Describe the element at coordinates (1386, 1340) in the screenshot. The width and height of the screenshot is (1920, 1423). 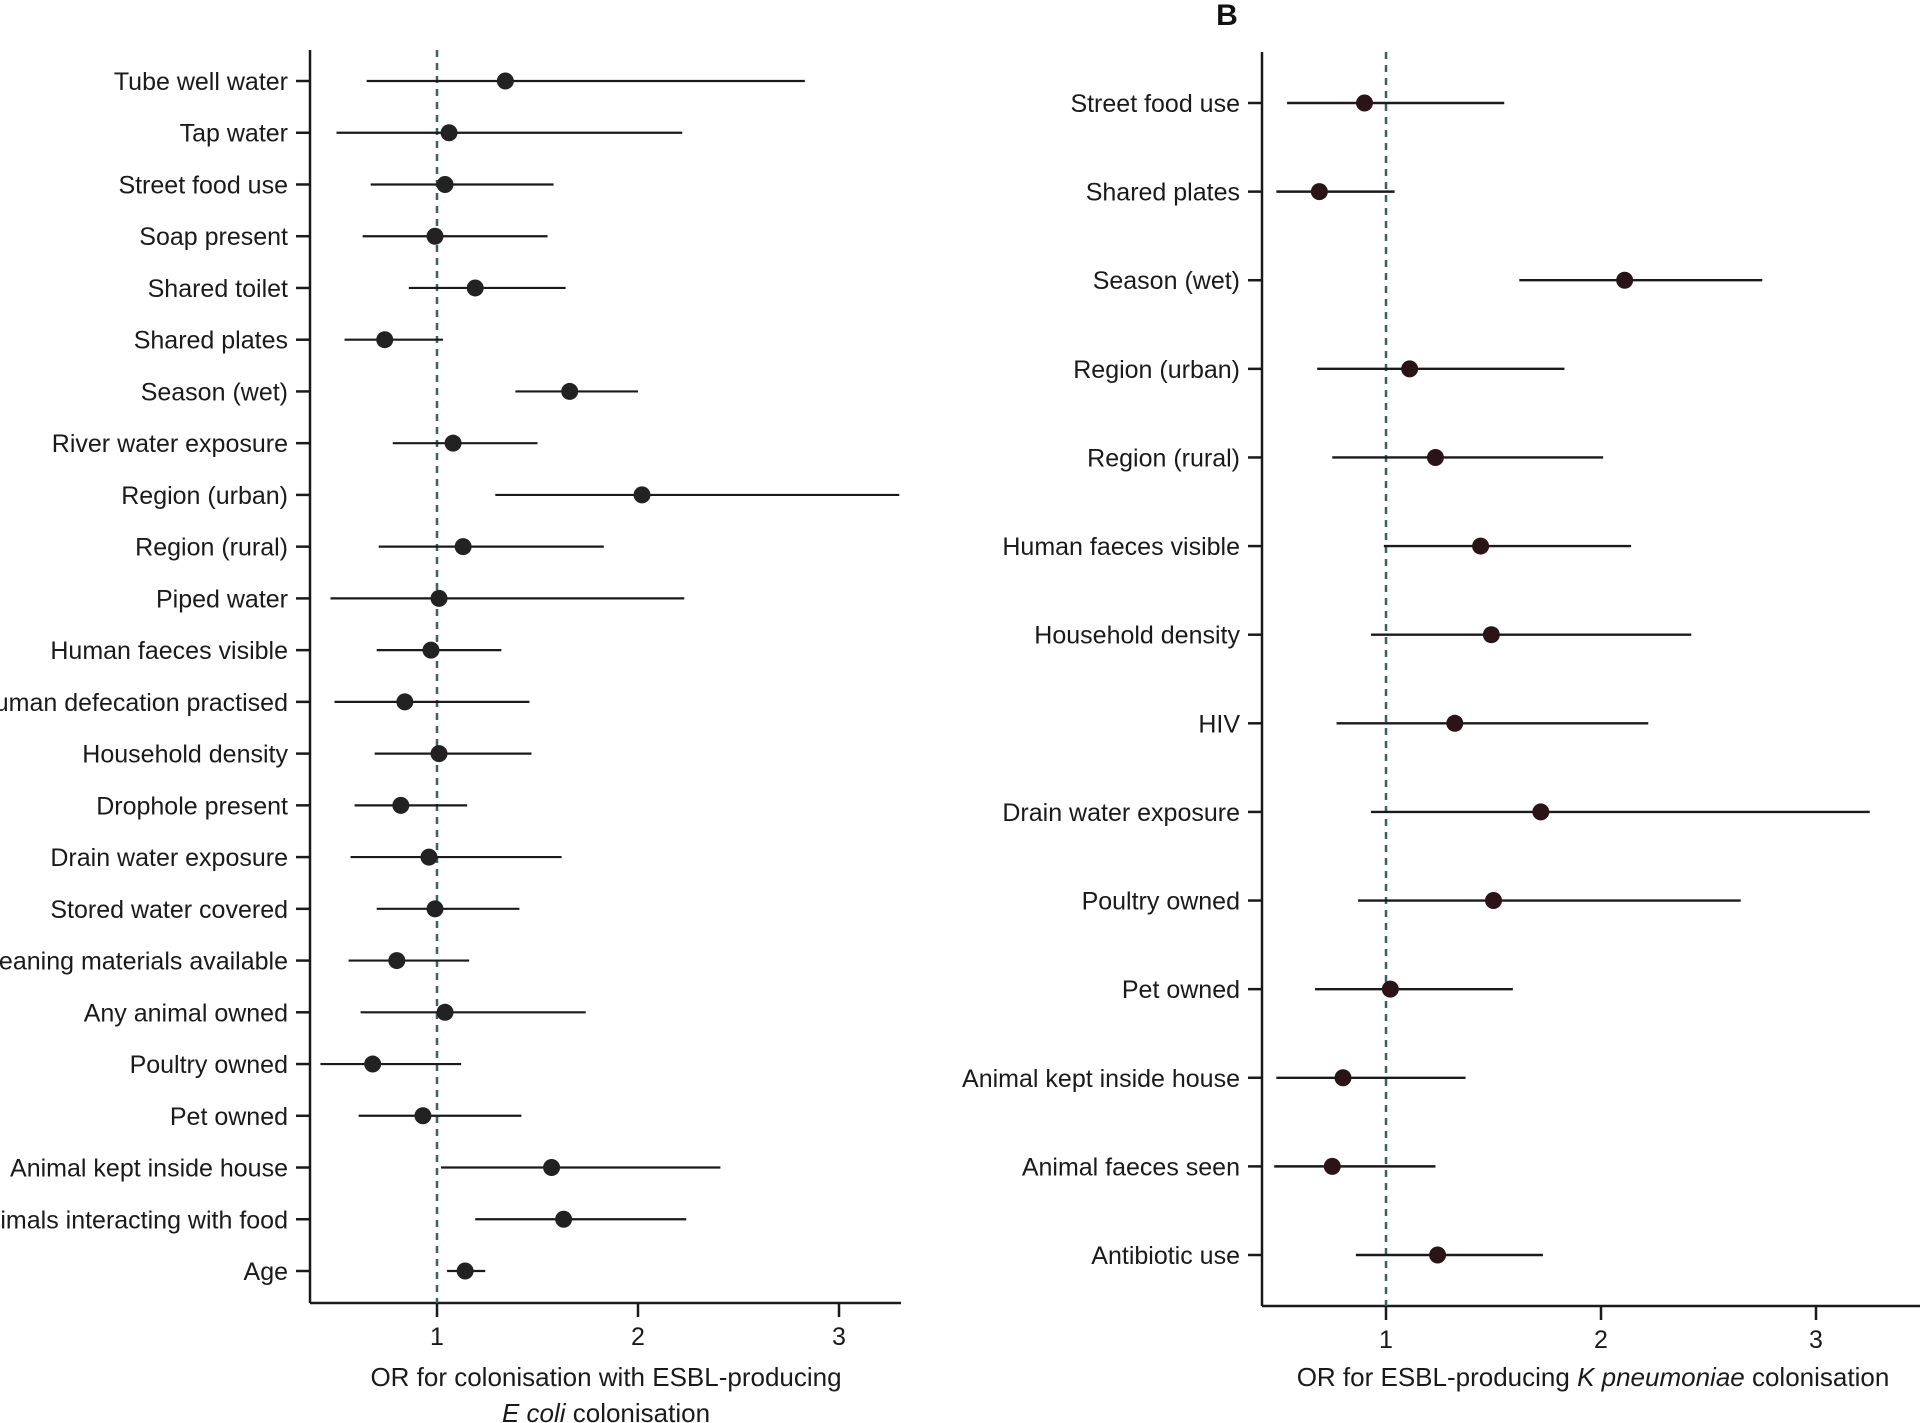
I see `panel-b-x-tick-label-1: 1` at that location.